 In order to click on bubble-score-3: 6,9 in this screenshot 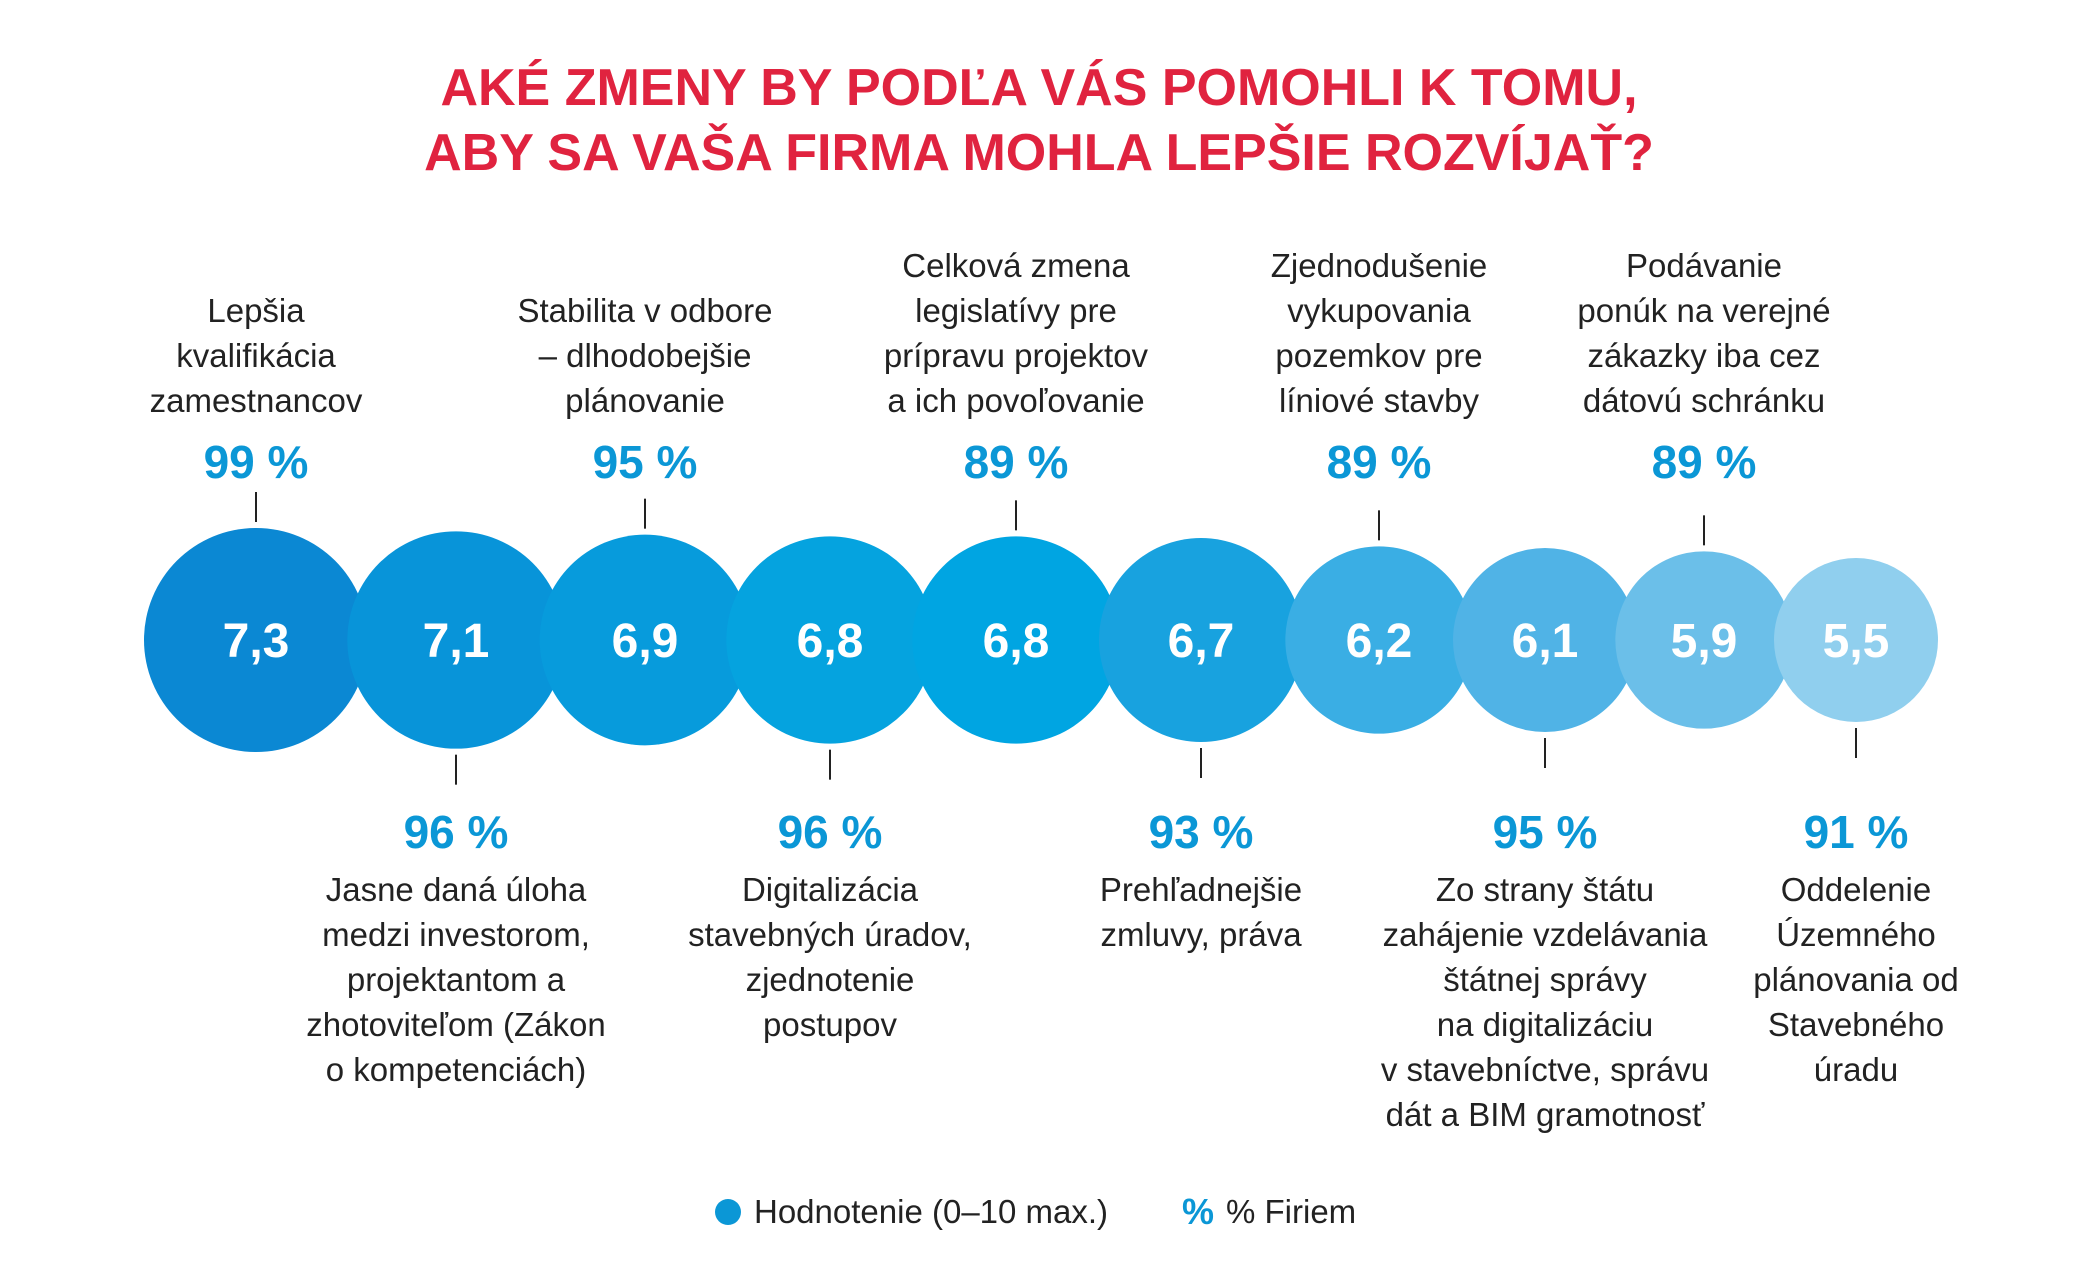, I will do `click(645, 641)`.